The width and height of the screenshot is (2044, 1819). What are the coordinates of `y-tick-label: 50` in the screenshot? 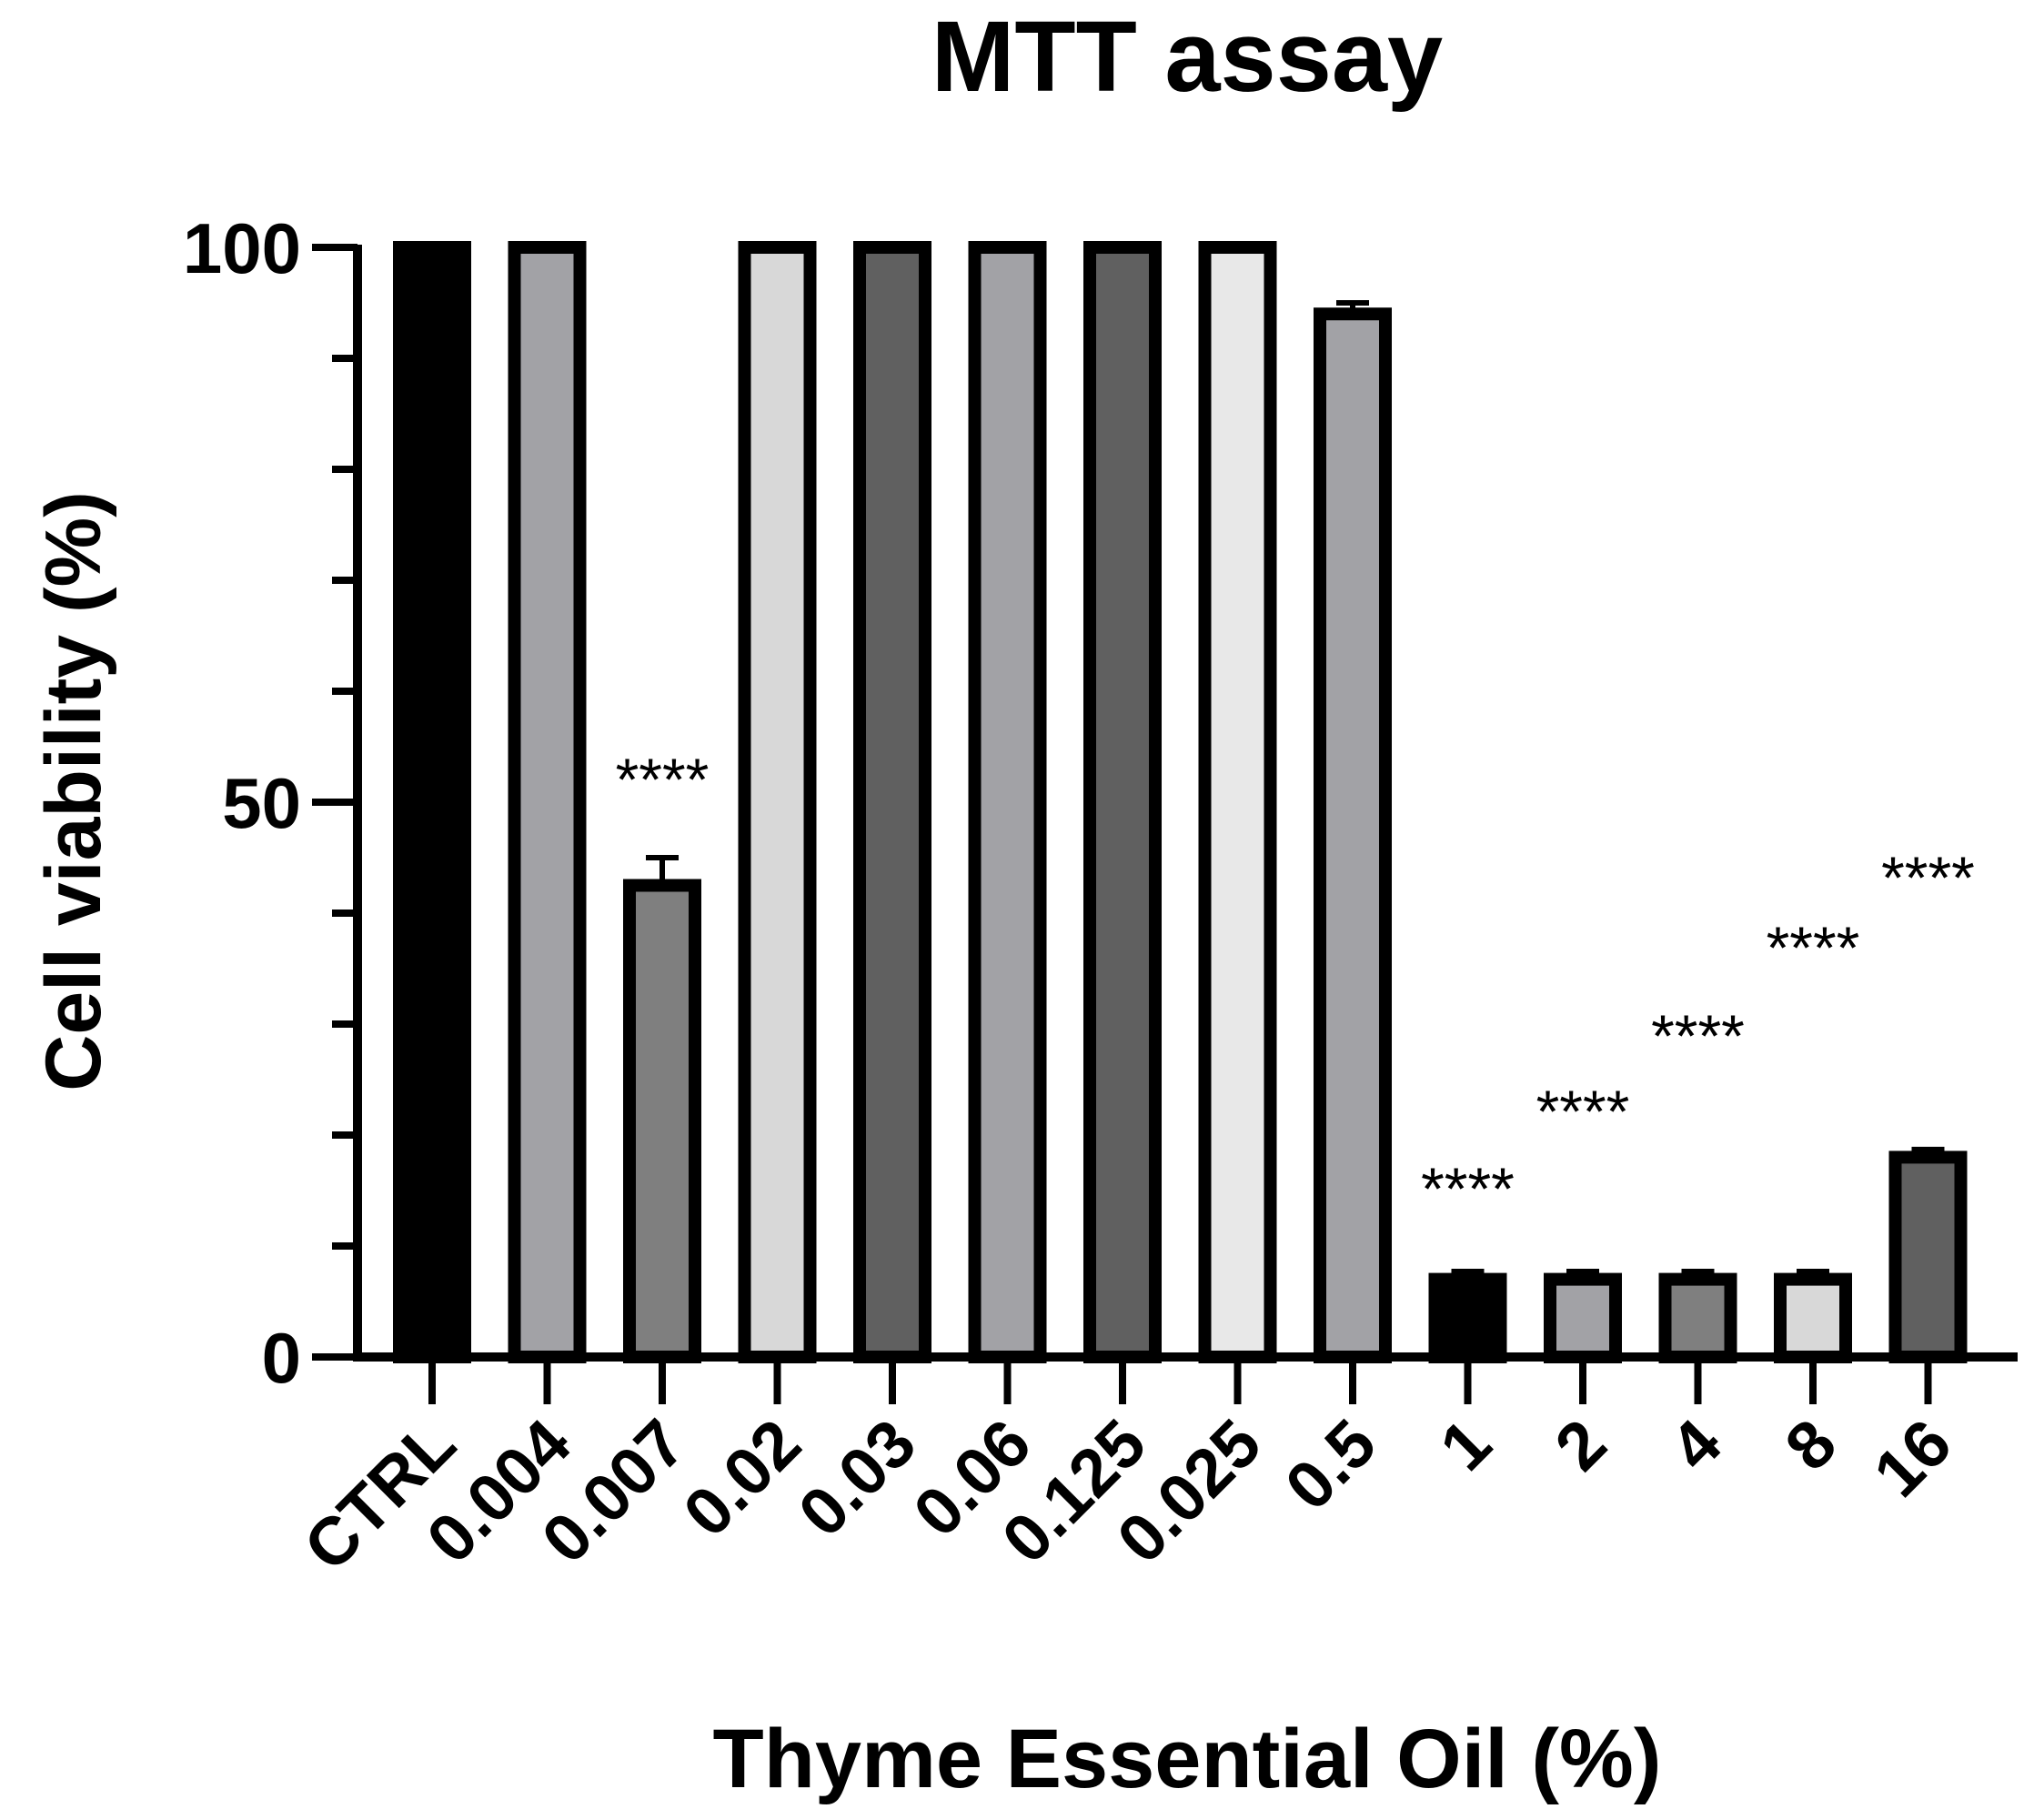 It's located at (261, 803).